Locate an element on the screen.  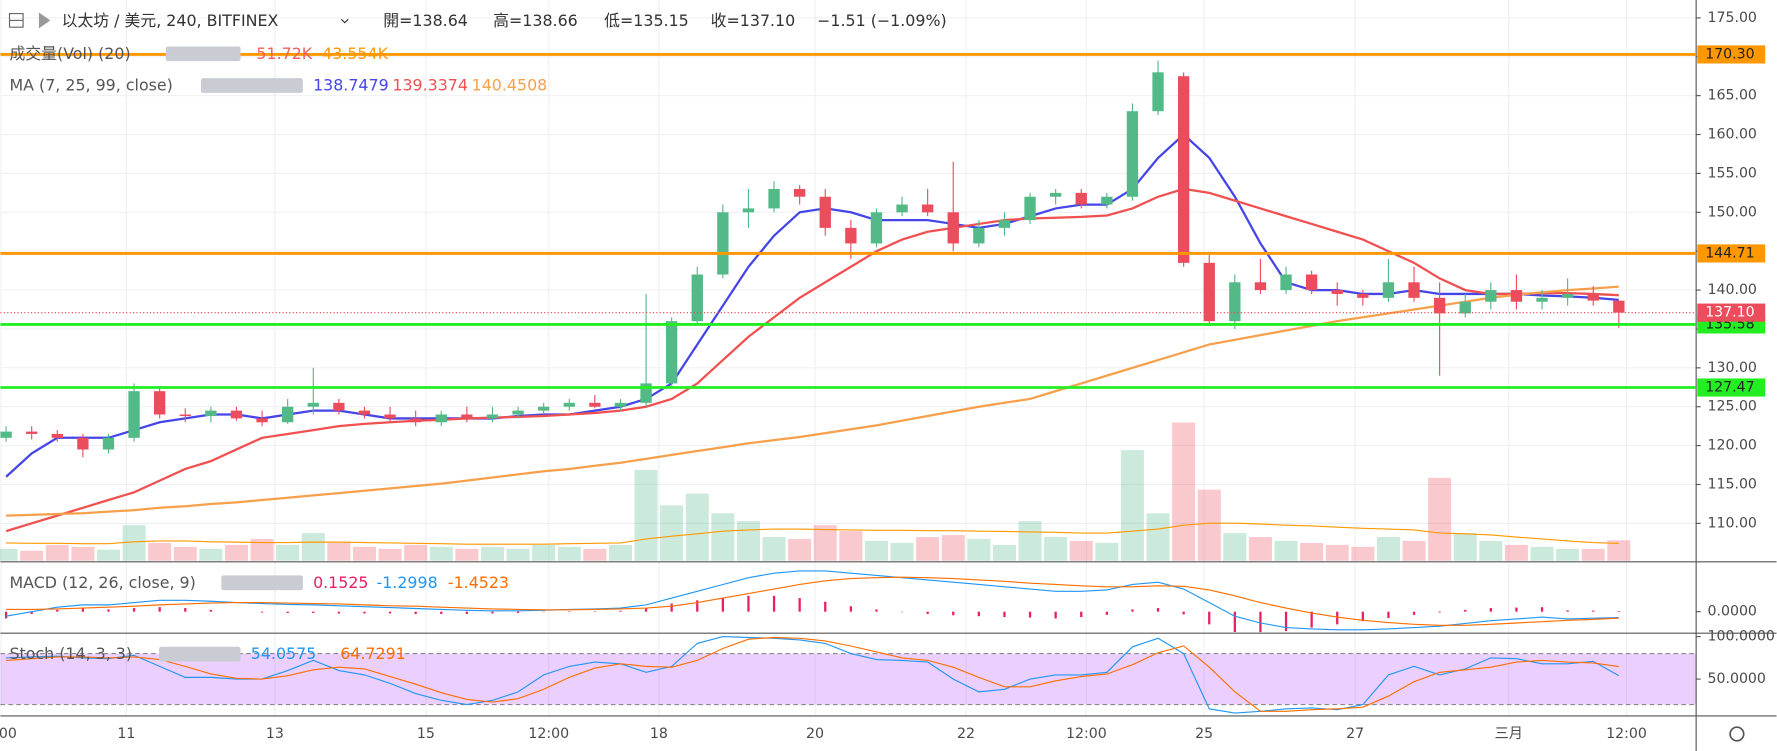
level-label: 127.47 is located at coordinates (1729, 388).